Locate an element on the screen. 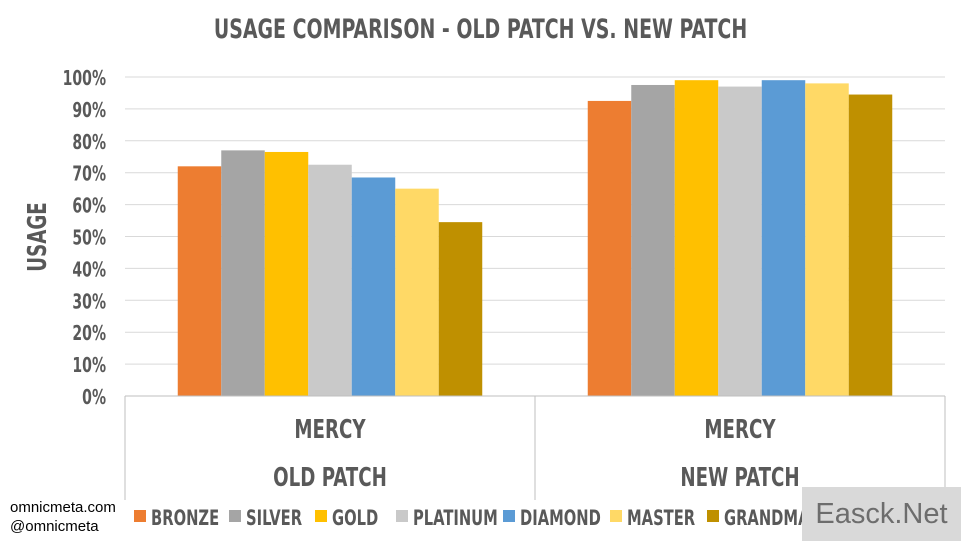 Image resolution: width=961 pixels, height=541 pixels. credits: omnicmeta.com @omnicmeta is located at coordinates (63, 517).